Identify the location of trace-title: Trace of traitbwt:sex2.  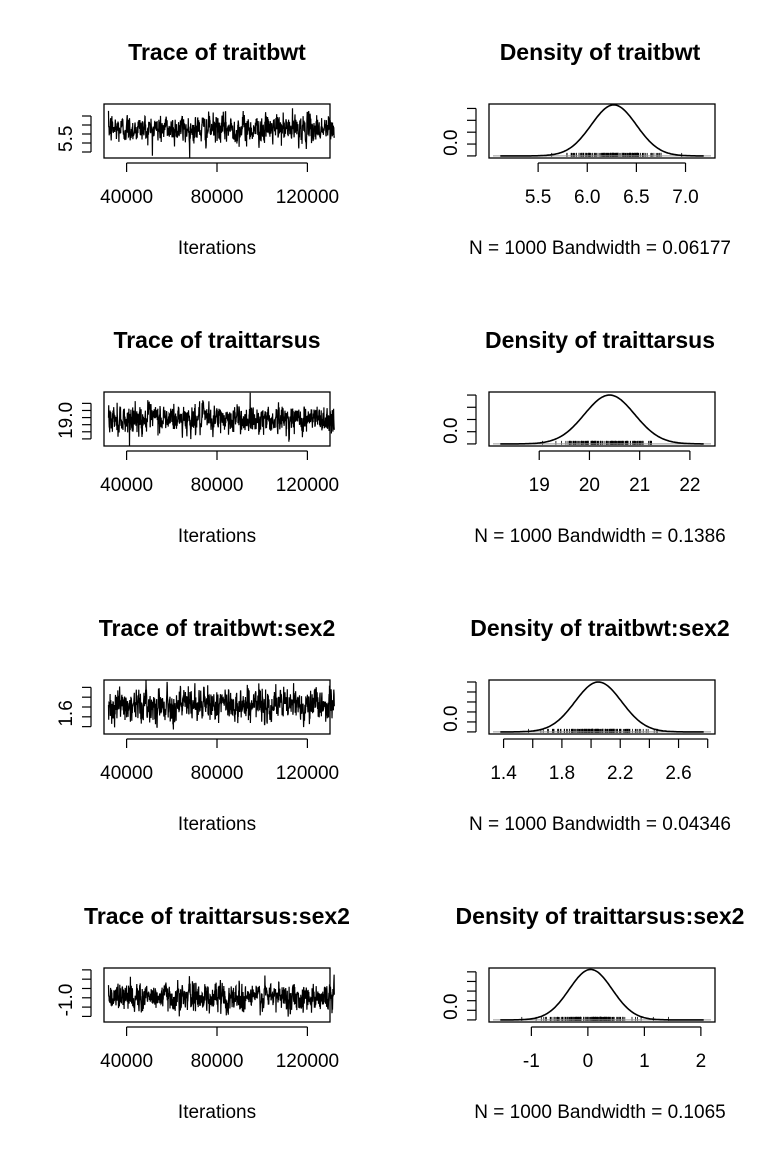
(217, 628).